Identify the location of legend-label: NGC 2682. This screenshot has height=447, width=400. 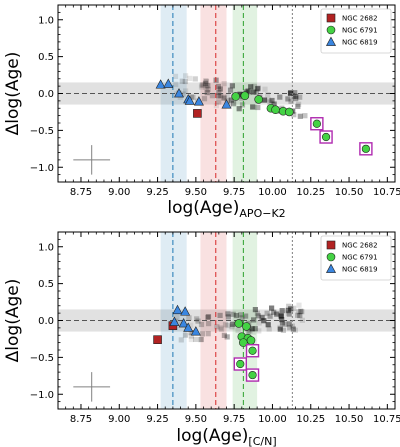
(360, 19).